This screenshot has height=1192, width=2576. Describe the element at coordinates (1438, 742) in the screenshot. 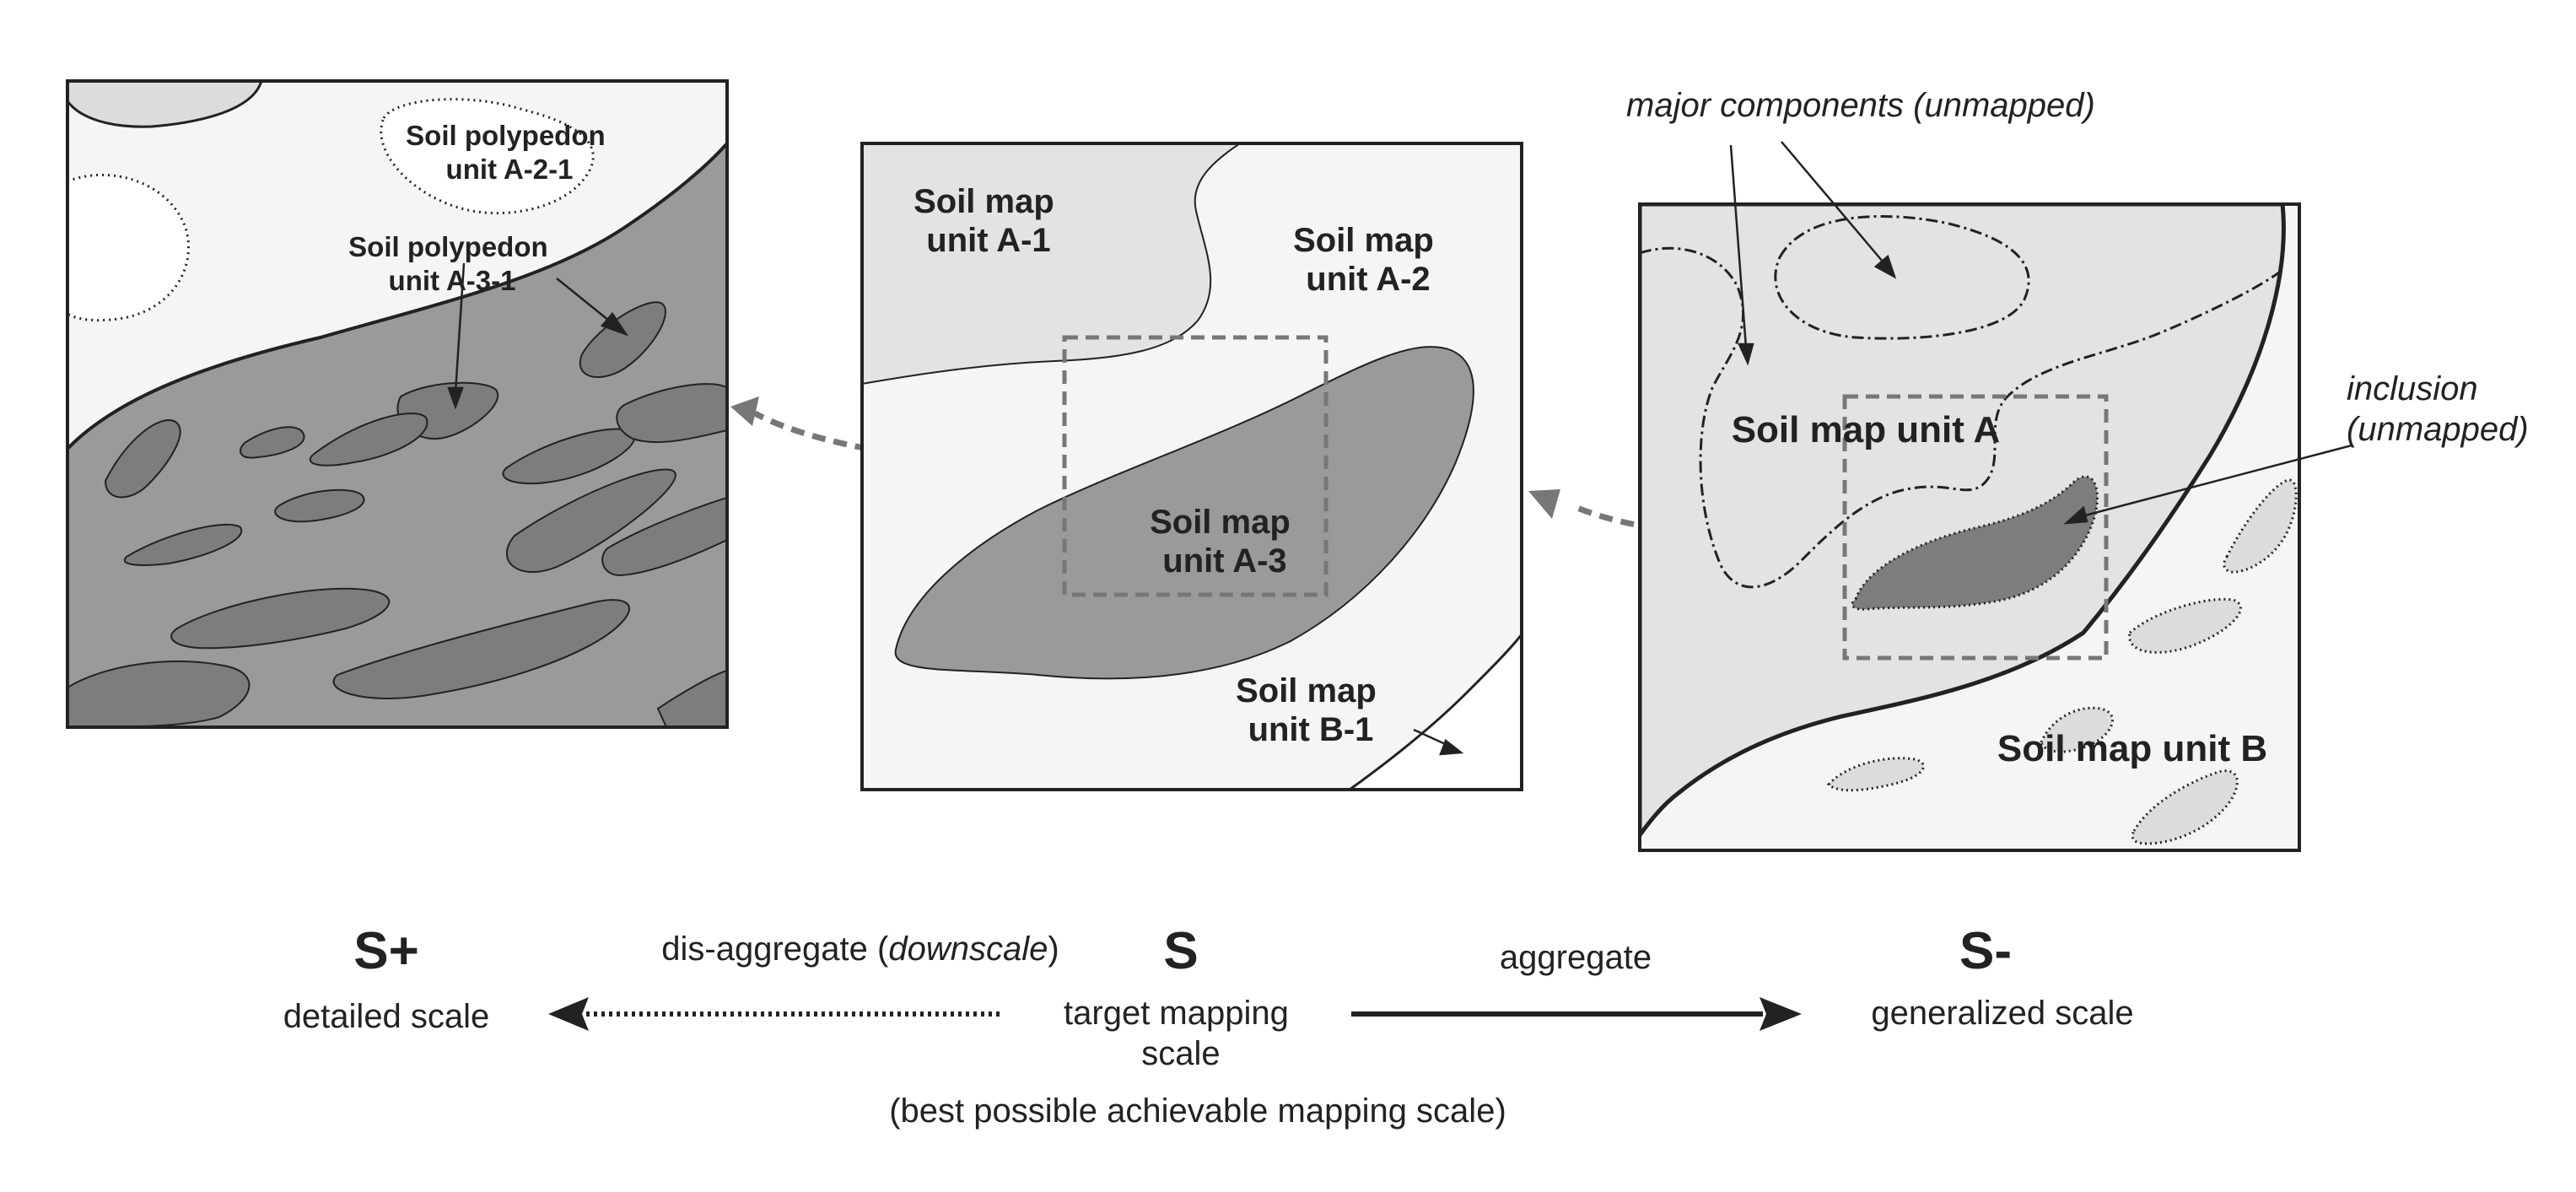

I see `unit-b1-arrow` at that location.